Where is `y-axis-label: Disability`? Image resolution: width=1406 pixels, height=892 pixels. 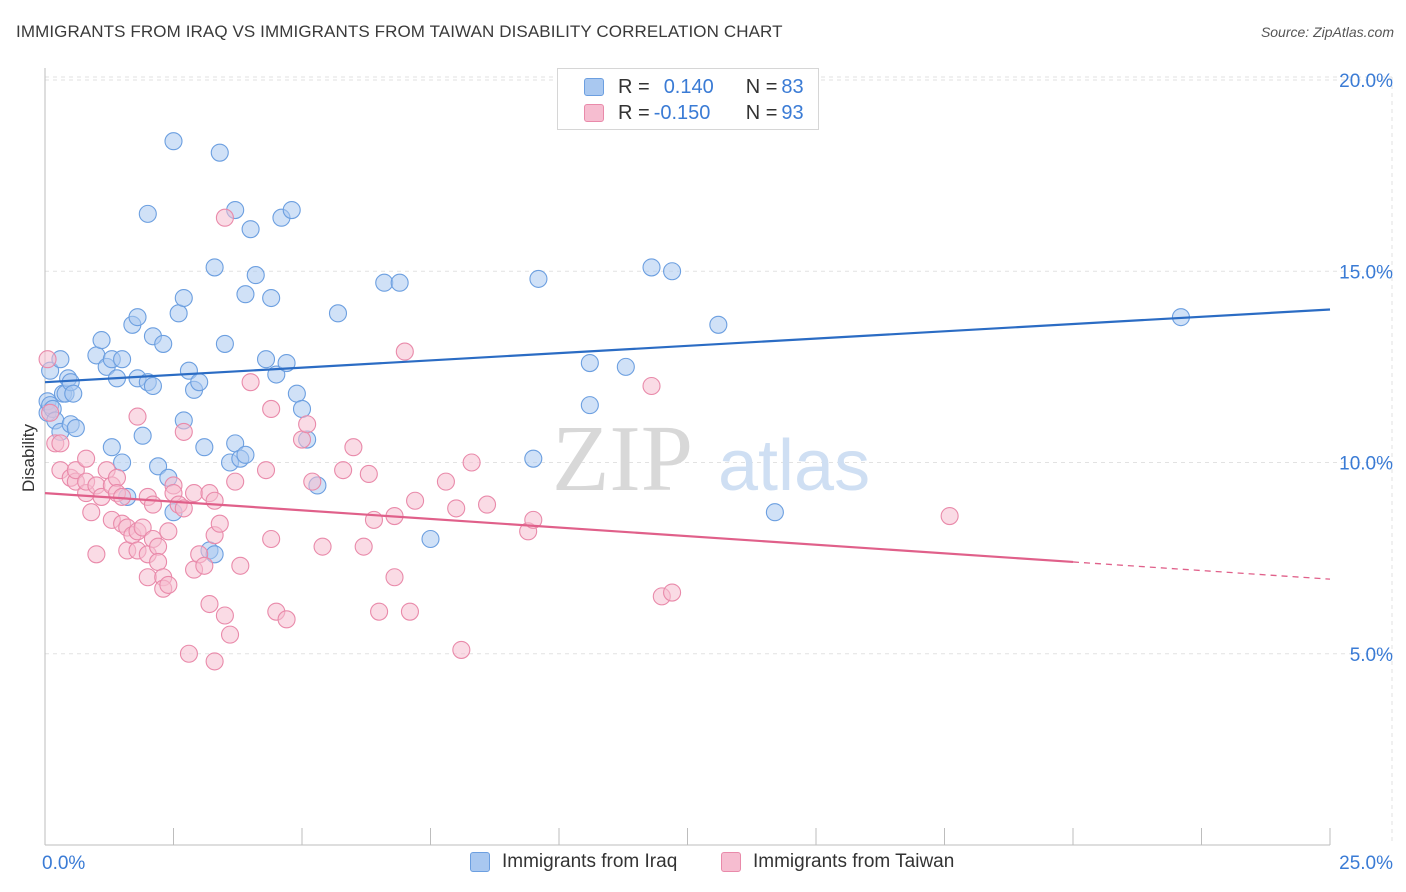
y-axis-label: Disability is located at coordinates (28, 457).